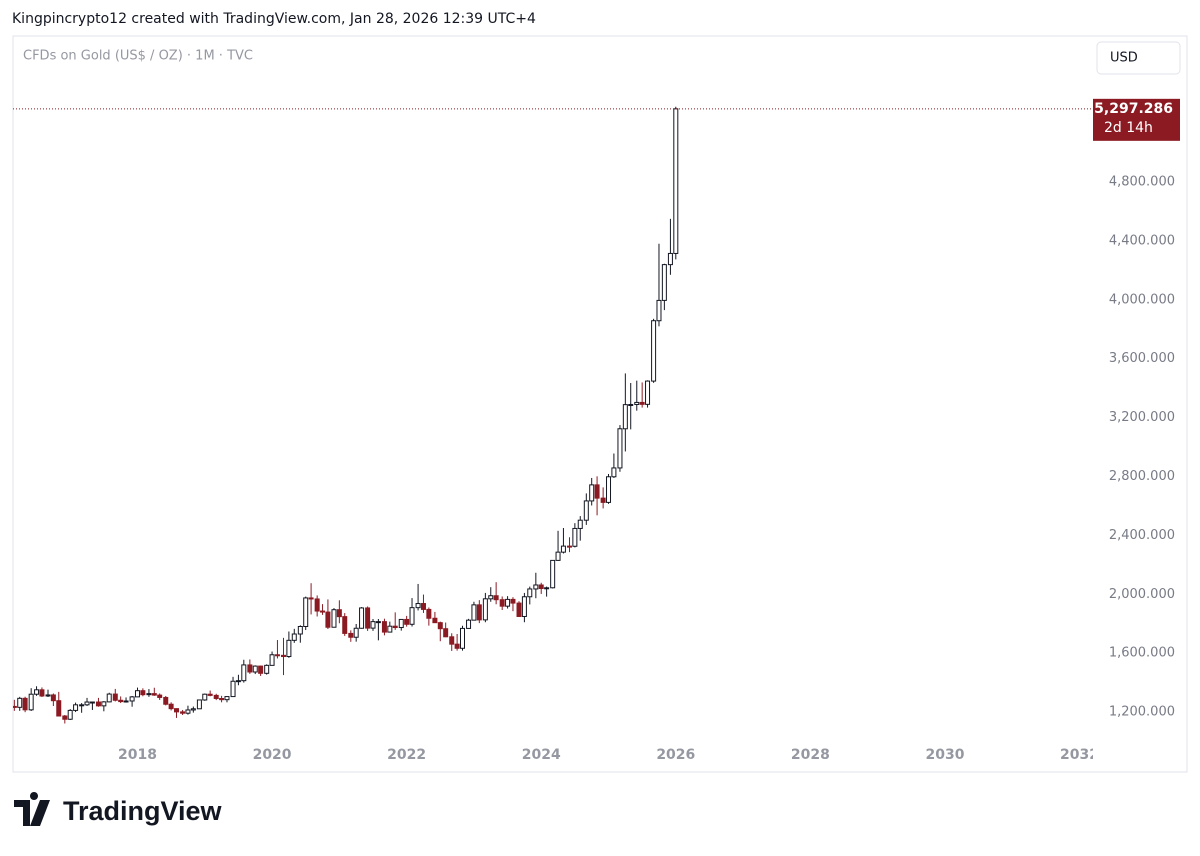 This screenshot has width=1200, height=856. I want to click on y-tick-label: 2,000.000, so click(1142, 594).